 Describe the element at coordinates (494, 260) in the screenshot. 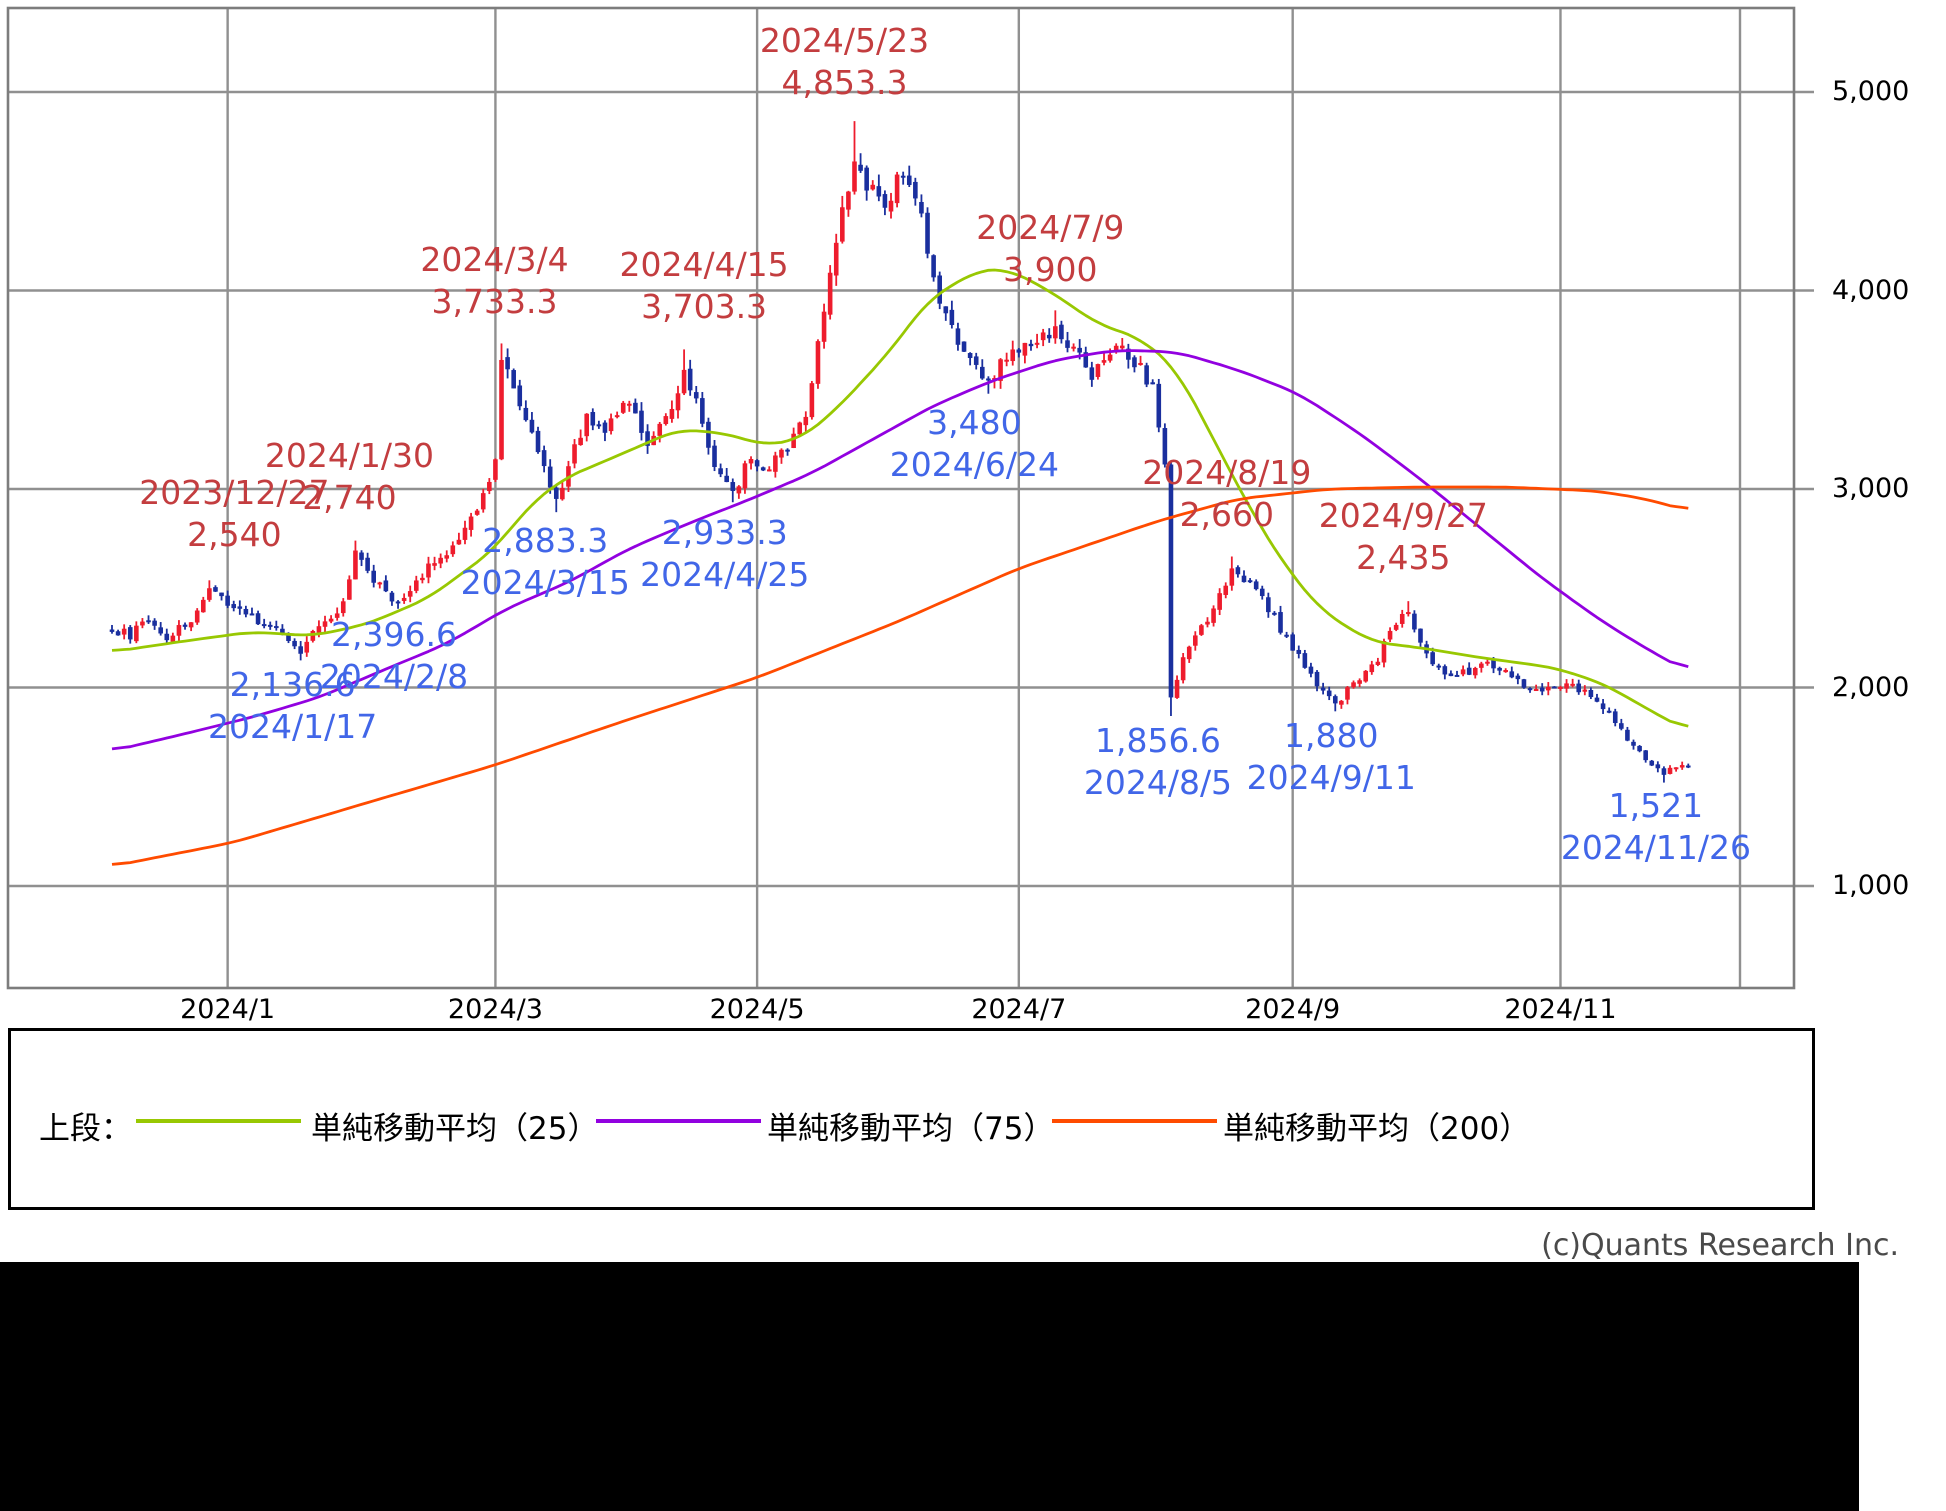

I see `annotation-date: 2024/3/4` at that location.